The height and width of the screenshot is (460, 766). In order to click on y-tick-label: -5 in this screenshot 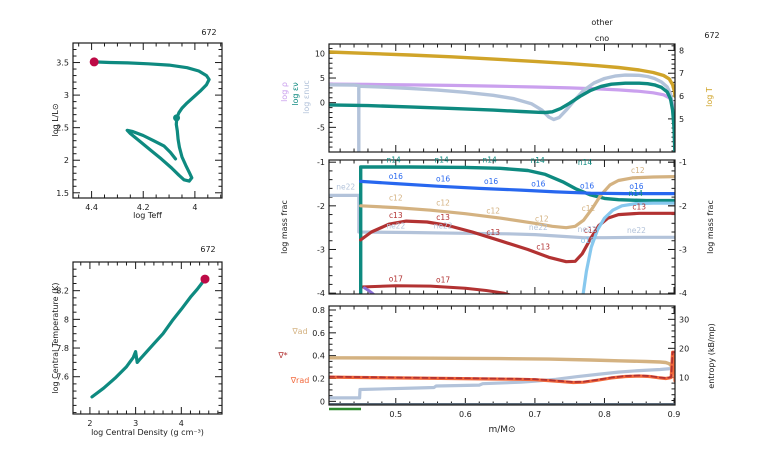, I will do `click(321, 127)`.